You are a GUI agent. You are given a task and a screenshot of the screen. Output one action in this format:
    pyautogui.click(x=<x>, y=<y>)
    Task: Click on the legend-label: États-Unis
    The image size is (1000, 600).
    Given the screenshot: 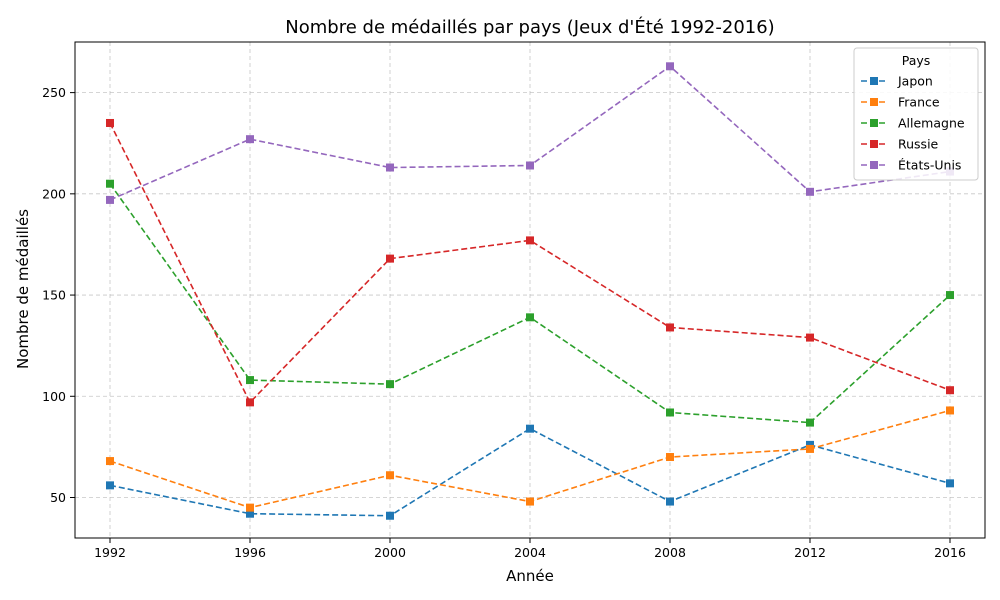 What is the action you would take?
    pyautogui.click(x=929, y=165)
    